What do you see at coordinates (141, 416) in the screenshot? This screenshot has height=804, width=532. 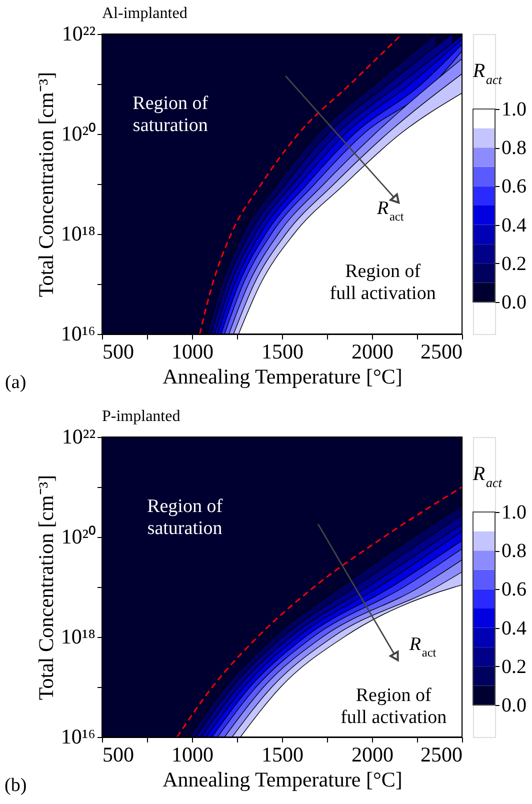 I see `chart-title: P-implanted` at bounding box center [141, 416].